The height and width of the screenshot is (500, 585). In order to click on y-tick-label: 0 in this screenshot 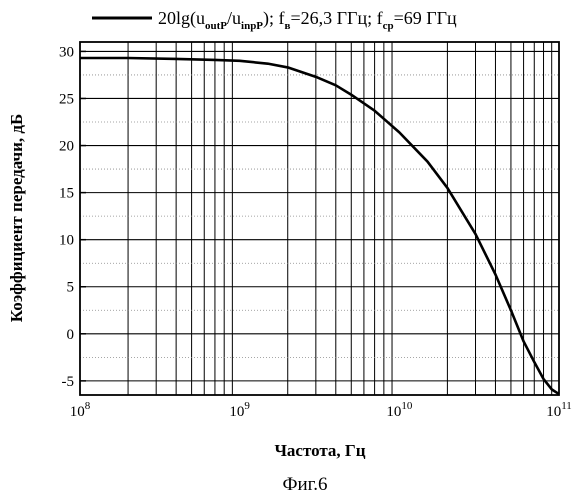, I will do `click(71, 335)`.